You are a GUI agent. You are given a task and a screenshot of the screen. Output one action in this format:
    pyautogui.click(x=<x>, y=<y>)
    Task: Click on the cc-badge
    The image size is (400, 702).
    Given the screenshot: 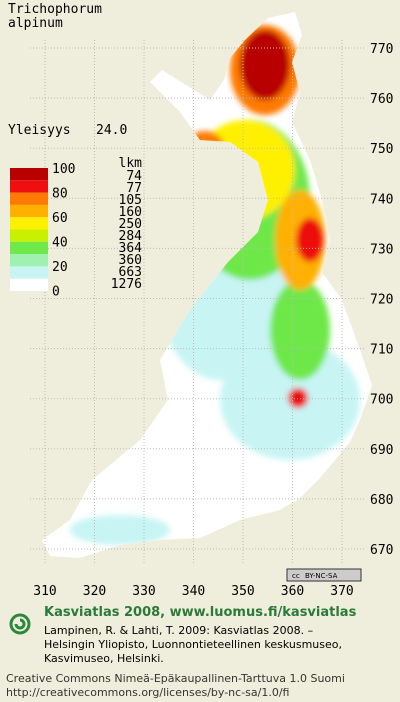 What is the action you would take?
    pyautogui.click(x=324, y=575)
    